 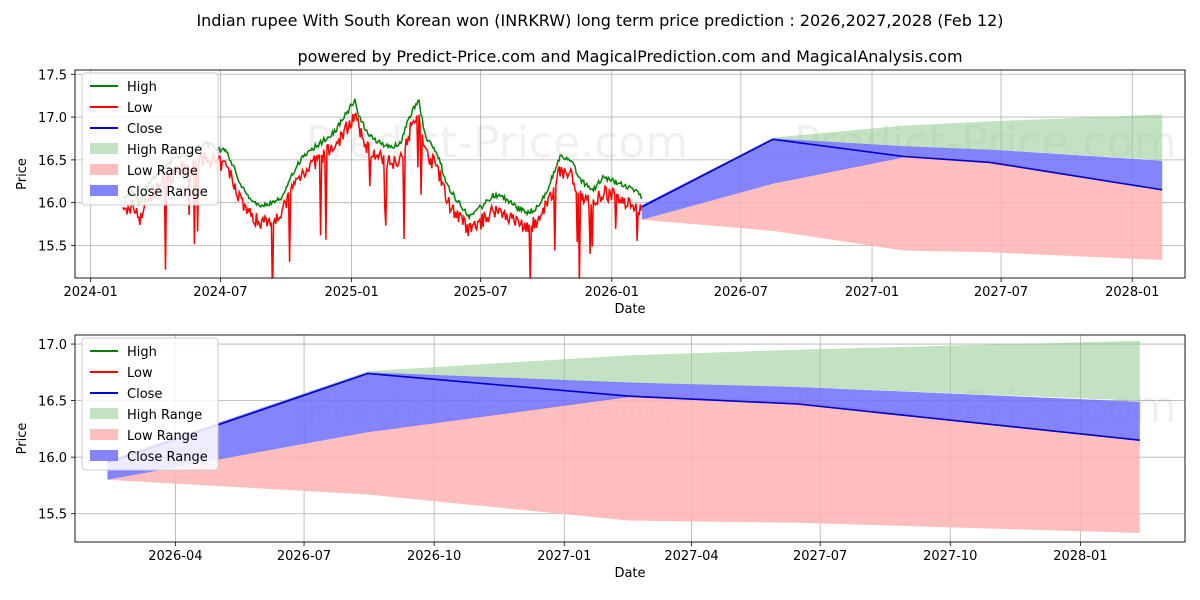 I want to click on x-tick-label: 2027-10, so click(x=950, y=556).